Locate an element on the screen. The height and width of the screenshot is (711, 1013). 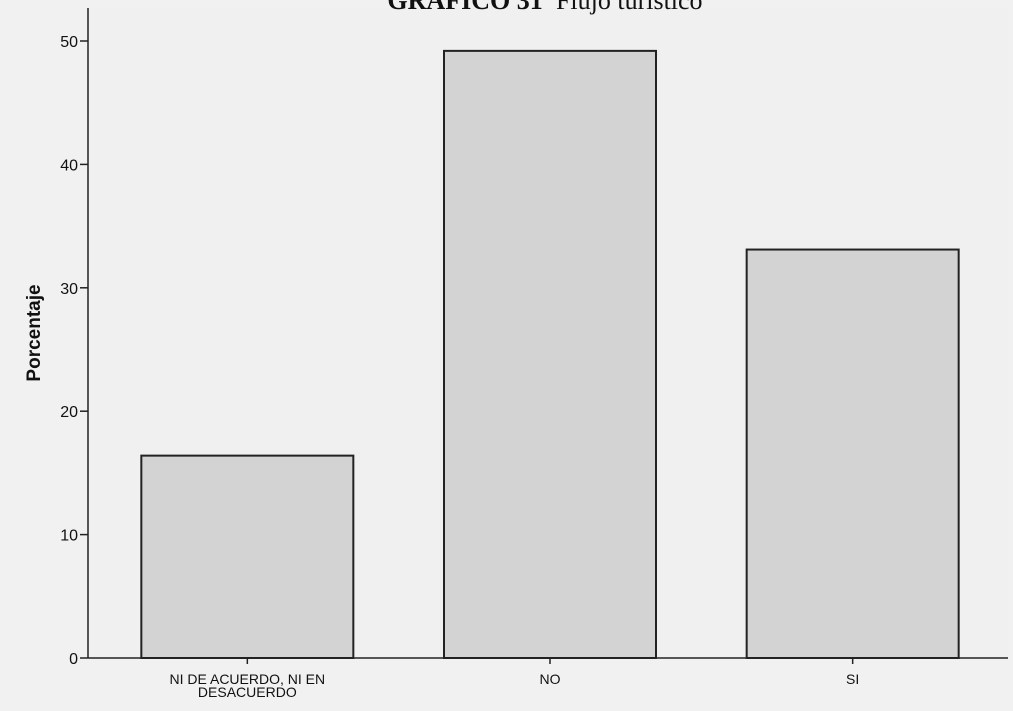
x-tick-label: NO is located at coordinates (550, 679).